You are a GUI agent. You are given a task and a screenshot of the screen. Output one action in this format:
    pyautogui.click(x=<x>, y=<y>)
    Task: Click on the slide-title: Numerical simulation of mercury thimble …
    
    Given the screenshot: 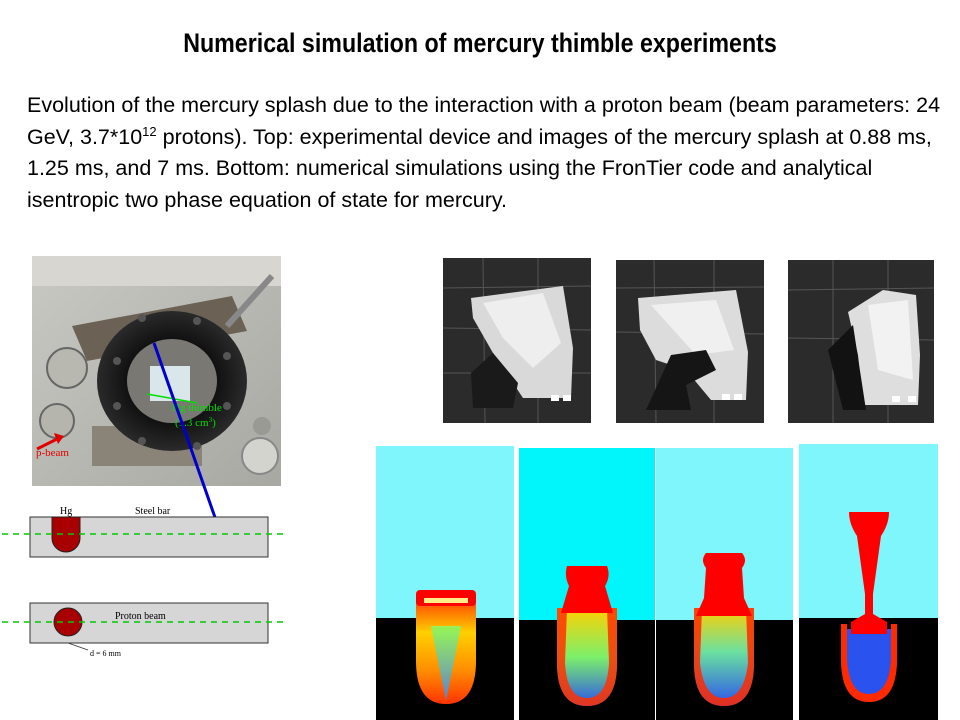 What is the action you would take?
    pyautogui.click(x=480, y=43)
    